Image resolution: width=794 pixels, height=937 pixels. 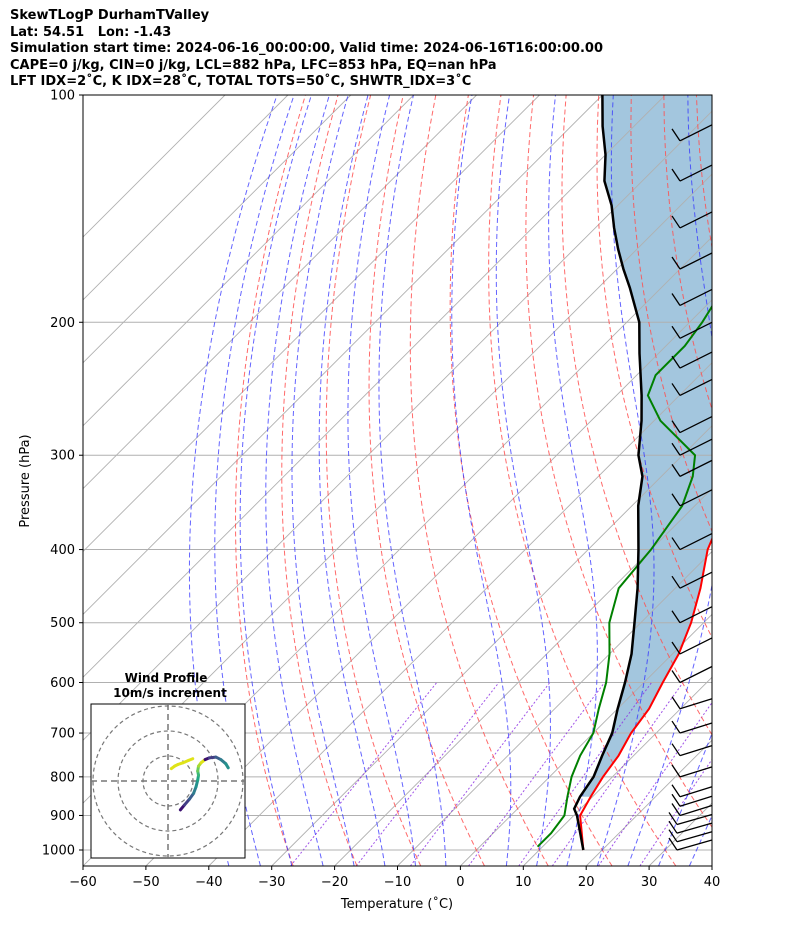 What do you see at coordinates (62, 777) in the screenshot?
I see `y-tick-label: 800` at bounding box center [62, 777].